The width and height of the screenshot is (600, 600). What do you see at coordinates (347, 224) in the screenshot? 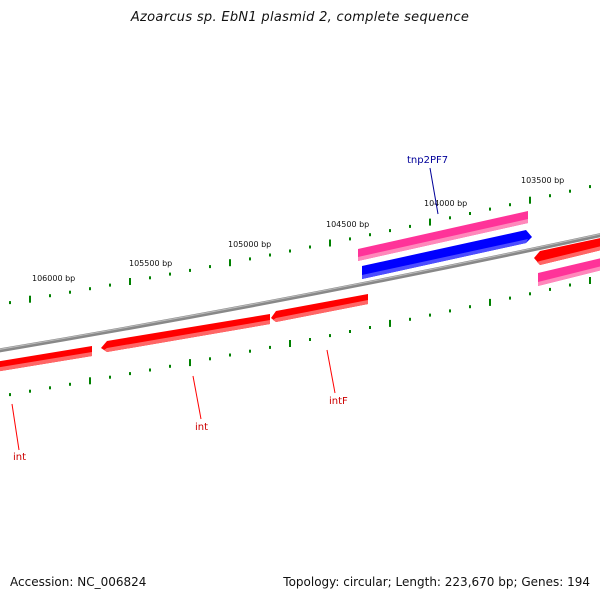
I see `tick-label-104500: 104500 bp` at bounding box center [347, 224].